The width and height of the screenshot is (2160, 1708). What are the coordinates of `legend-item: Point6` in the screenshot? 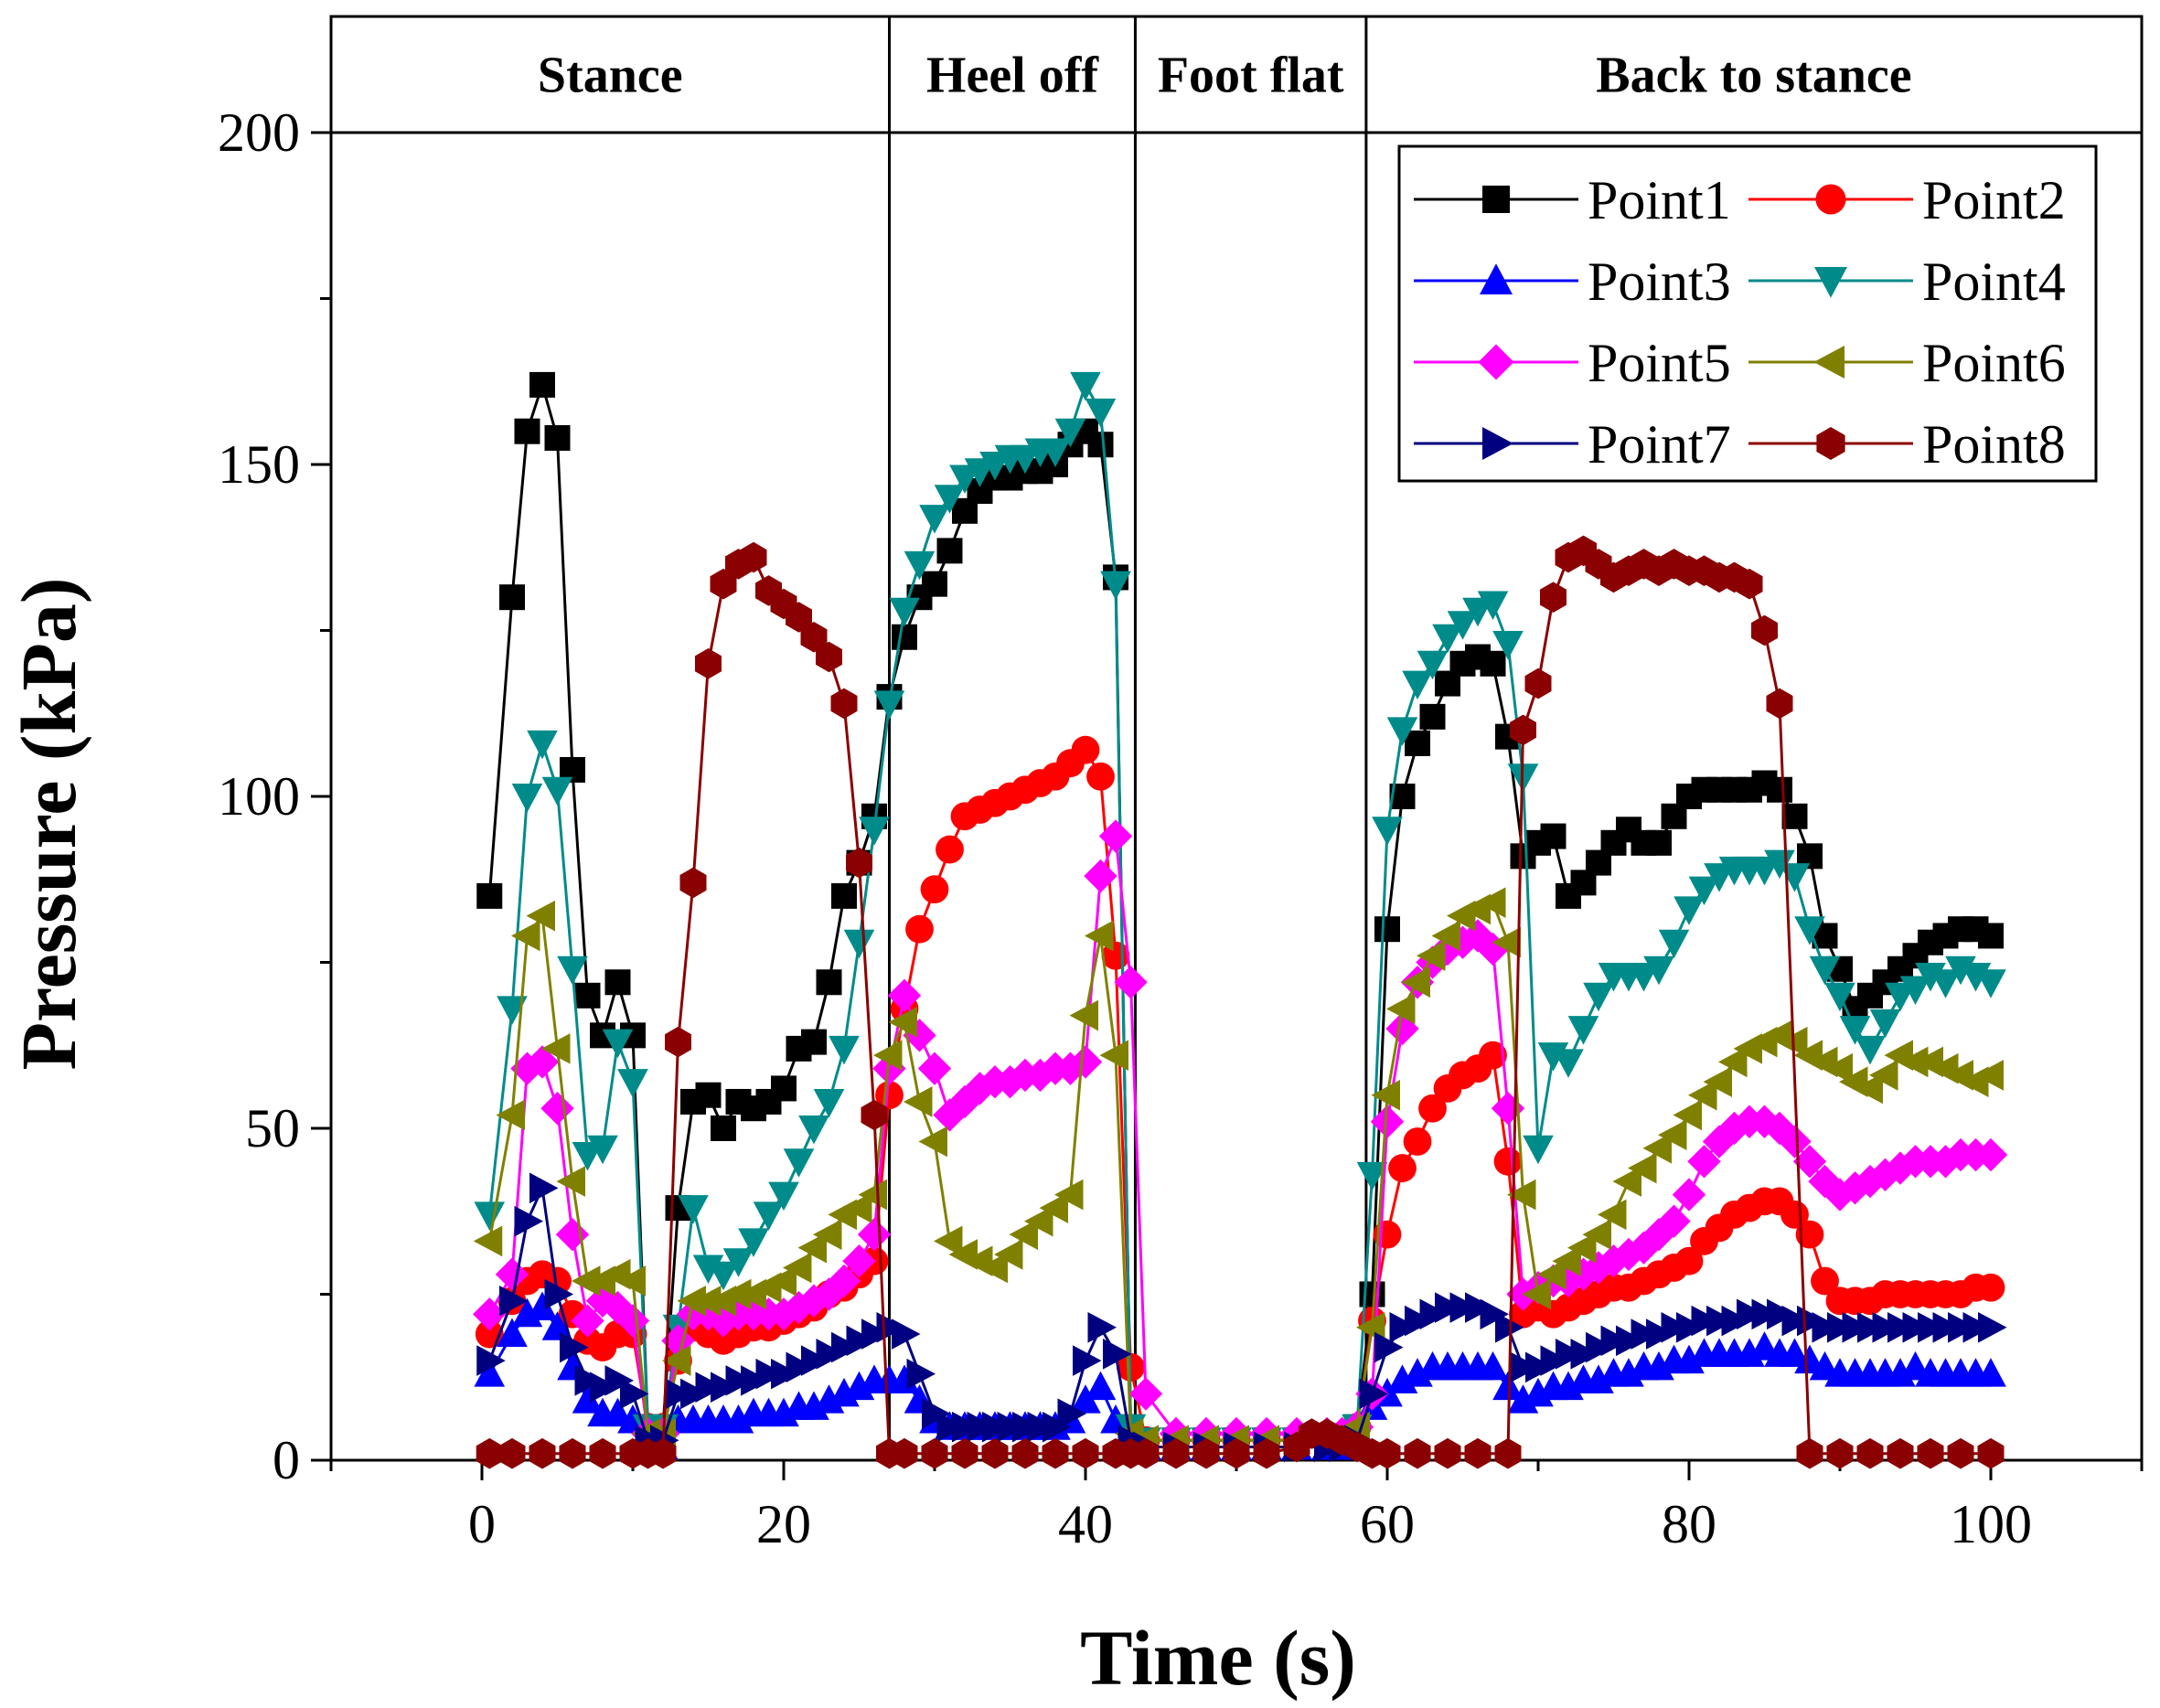 It's located at (1907, 363).